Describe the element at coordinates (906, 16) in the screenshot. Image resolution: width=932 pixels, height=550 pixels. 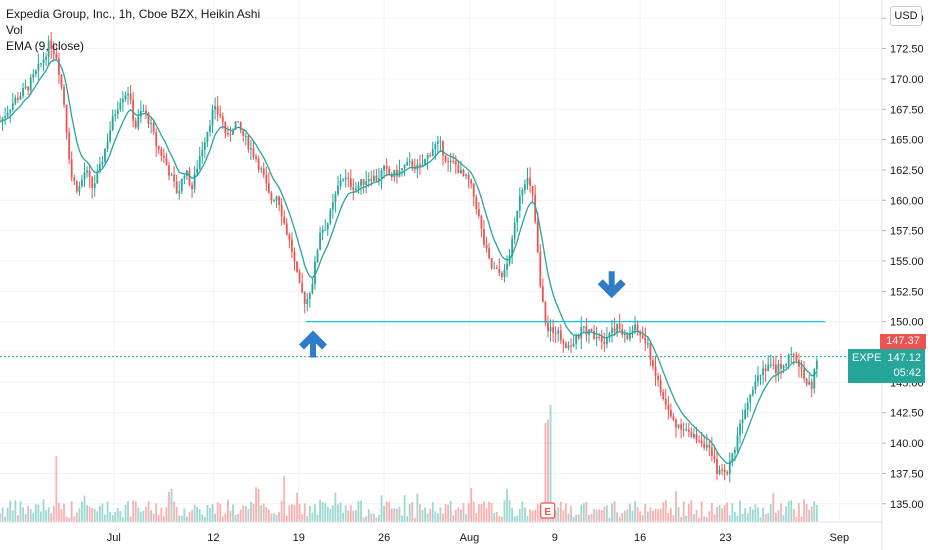
I see `currency-label: USD` at that location.